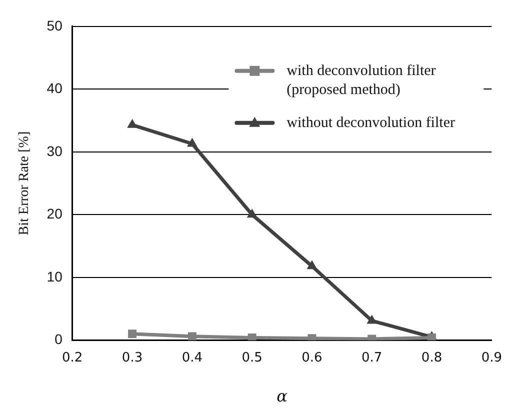 The image size is (520, 419). I want to click on legend-label: with deconvolution filter (proposed method), so click(361, 80).